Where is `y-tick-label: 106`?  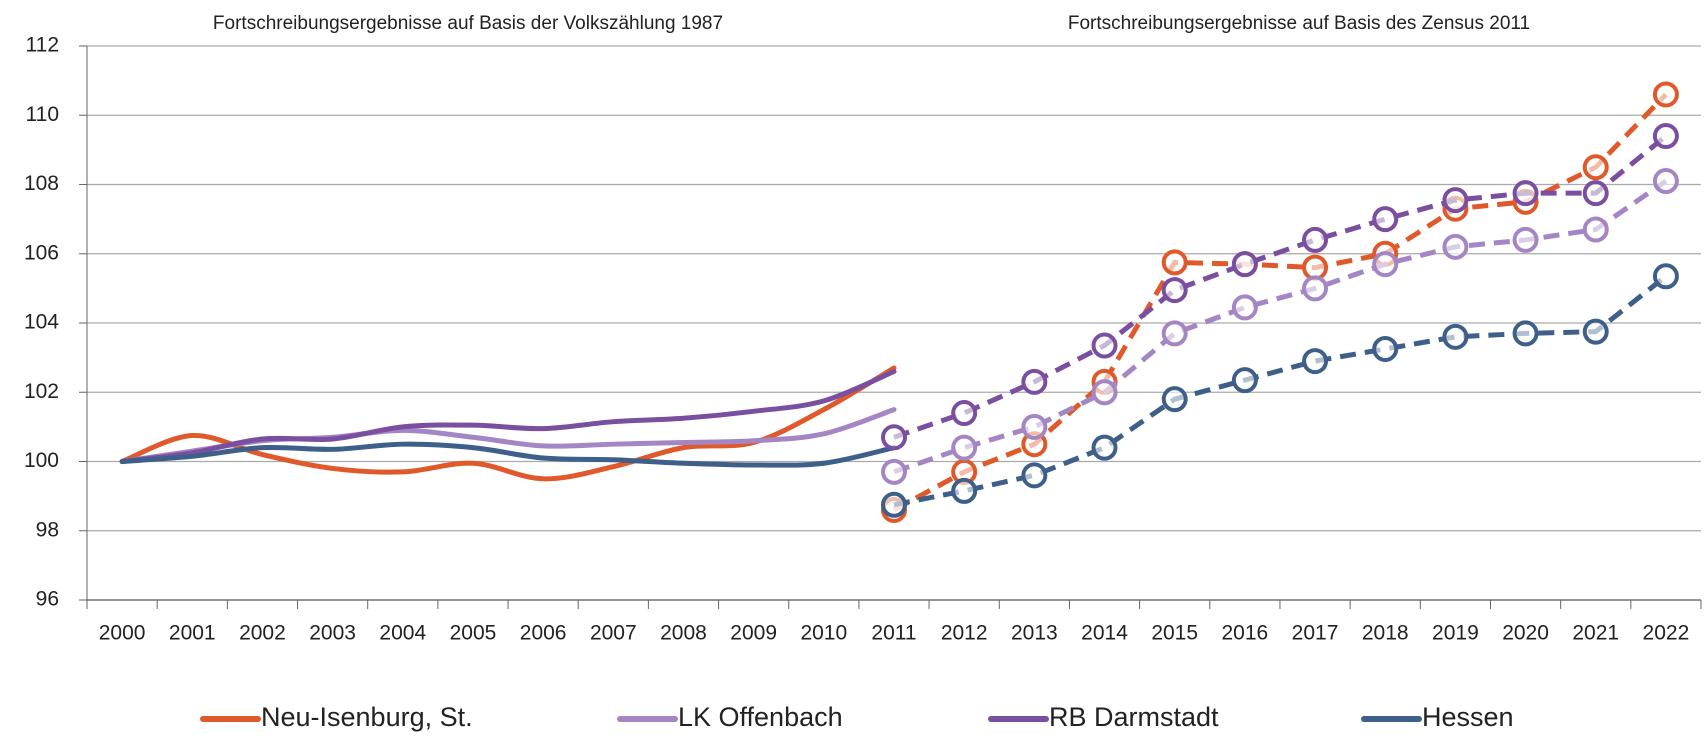 y-tick-label: 106 is located at coordinates (41, 252).